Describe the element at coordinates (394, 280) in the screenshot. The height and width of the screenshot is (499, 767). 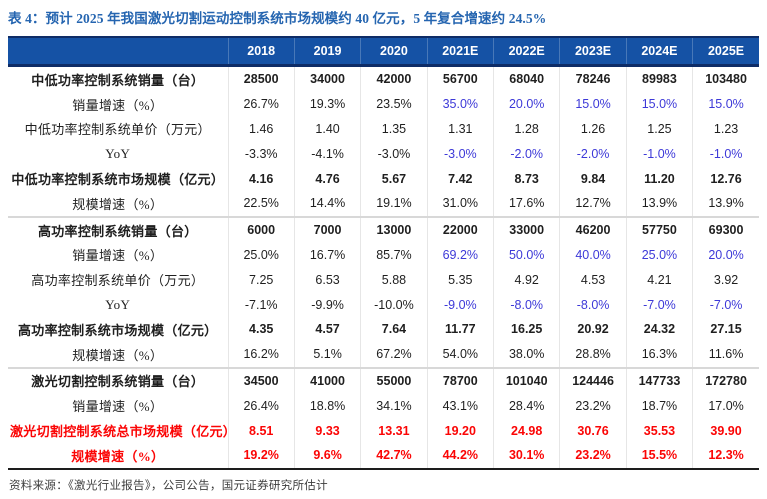
I see `cell: 5.88` at that location.